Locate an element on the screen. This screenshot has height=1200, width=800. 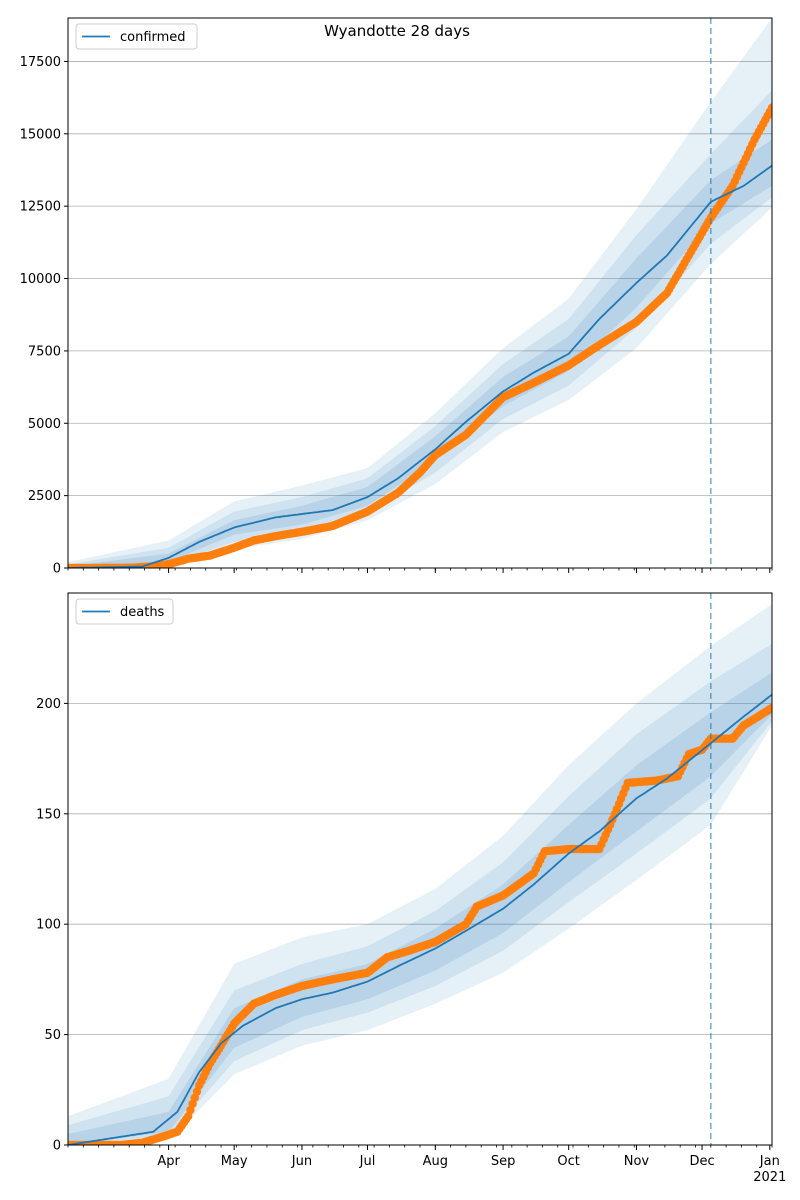
x-tick-label: May is located at coordinates (234, 1161).